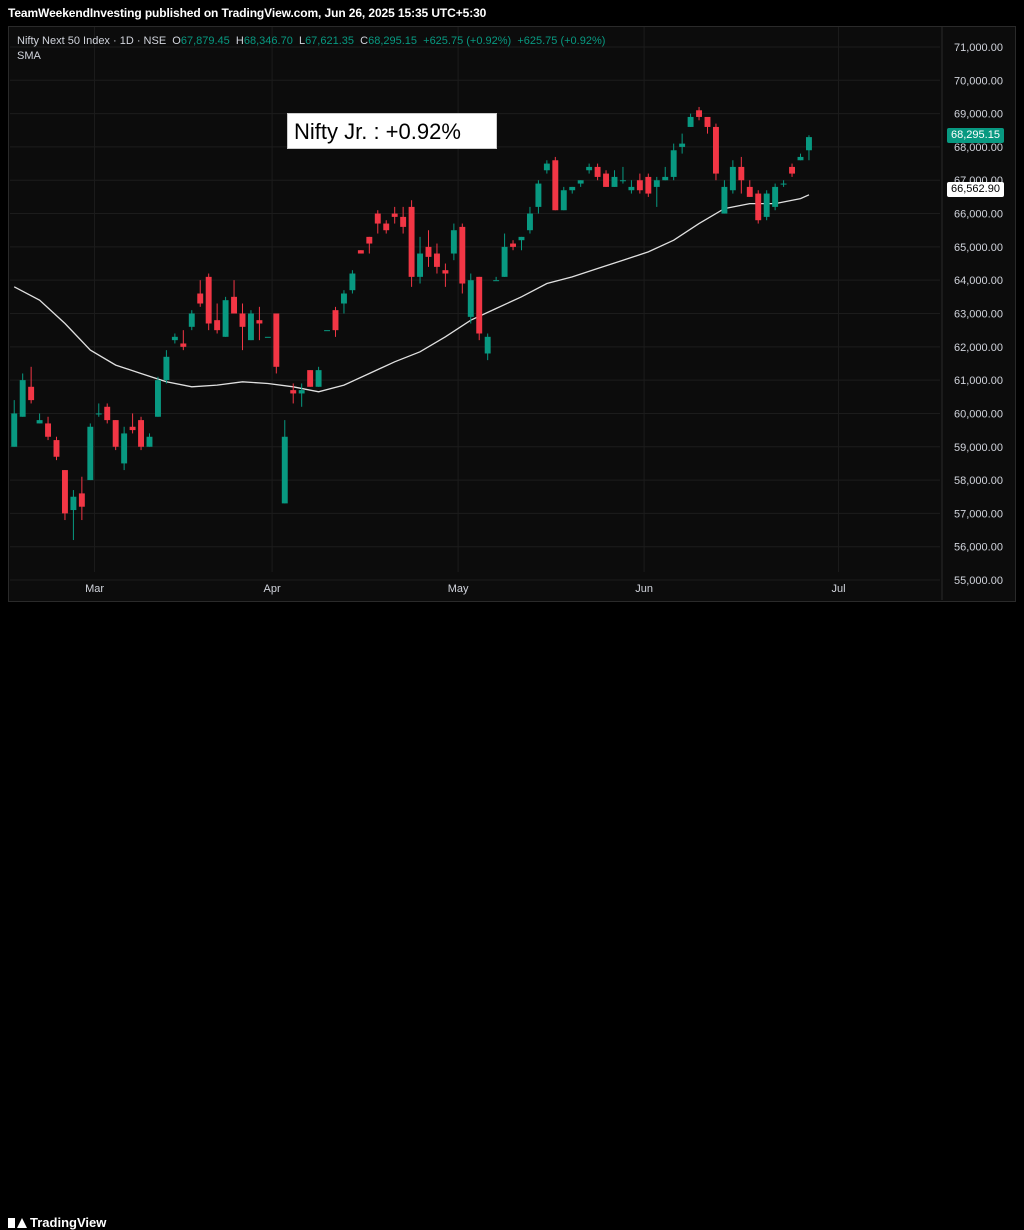 This screenshot has height=1230, width=1024. What do you see at coordinates (839, 589) in the screenshot?
I see `x-tick-label: Jul` at bounding box center [839, 589].